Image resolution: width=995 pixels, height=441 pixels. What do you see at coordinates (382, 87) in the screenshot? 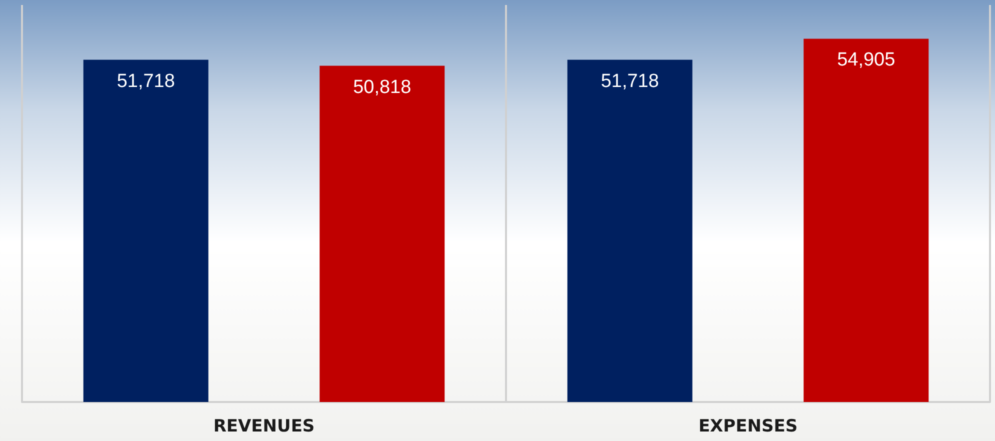
I see `data-label: 50,818` at bounding box center [382, 87].